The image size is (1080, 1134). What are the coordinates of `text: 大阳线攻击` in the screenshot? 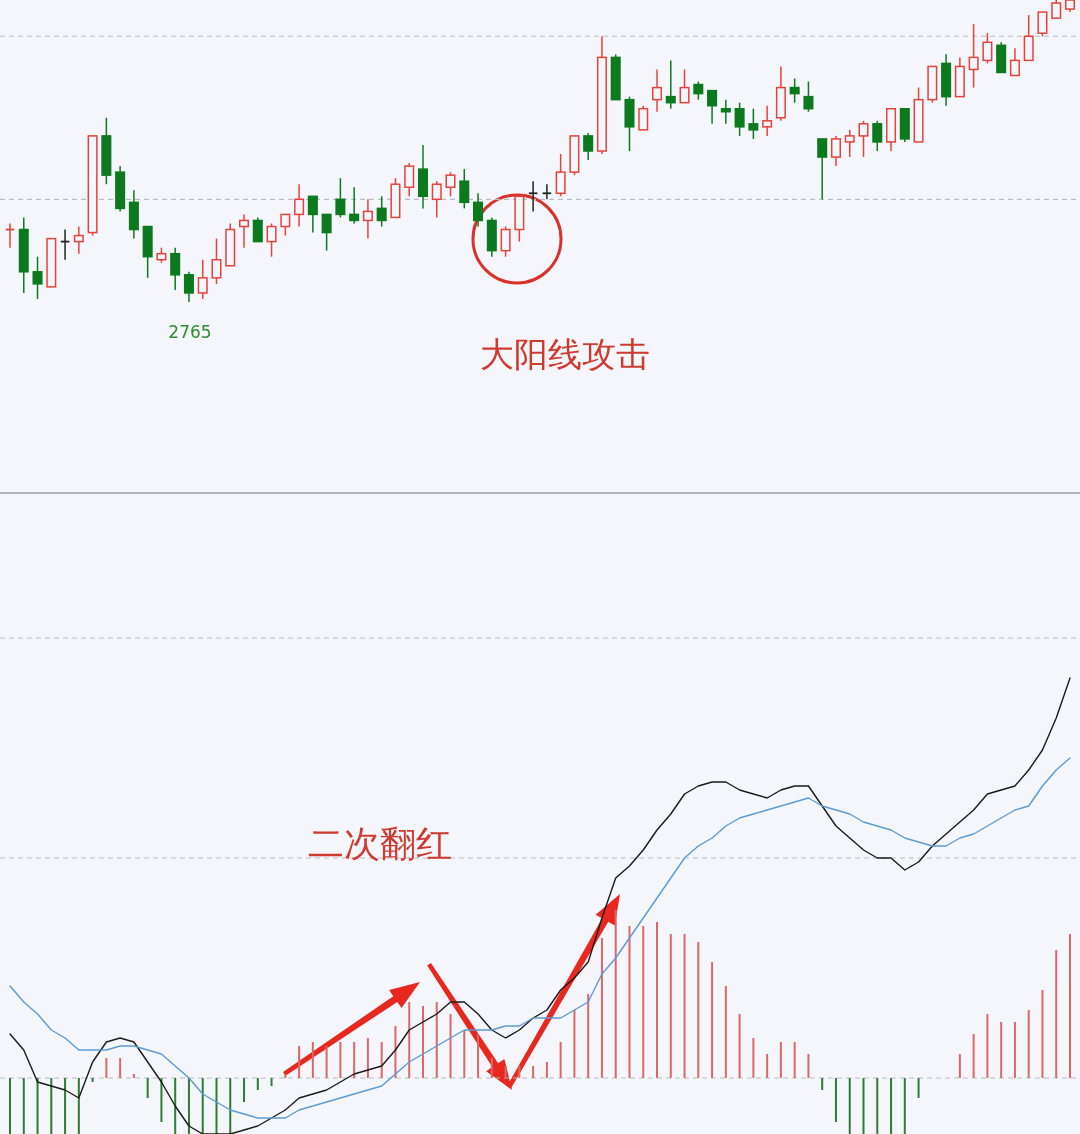 It's located at (565, 354).